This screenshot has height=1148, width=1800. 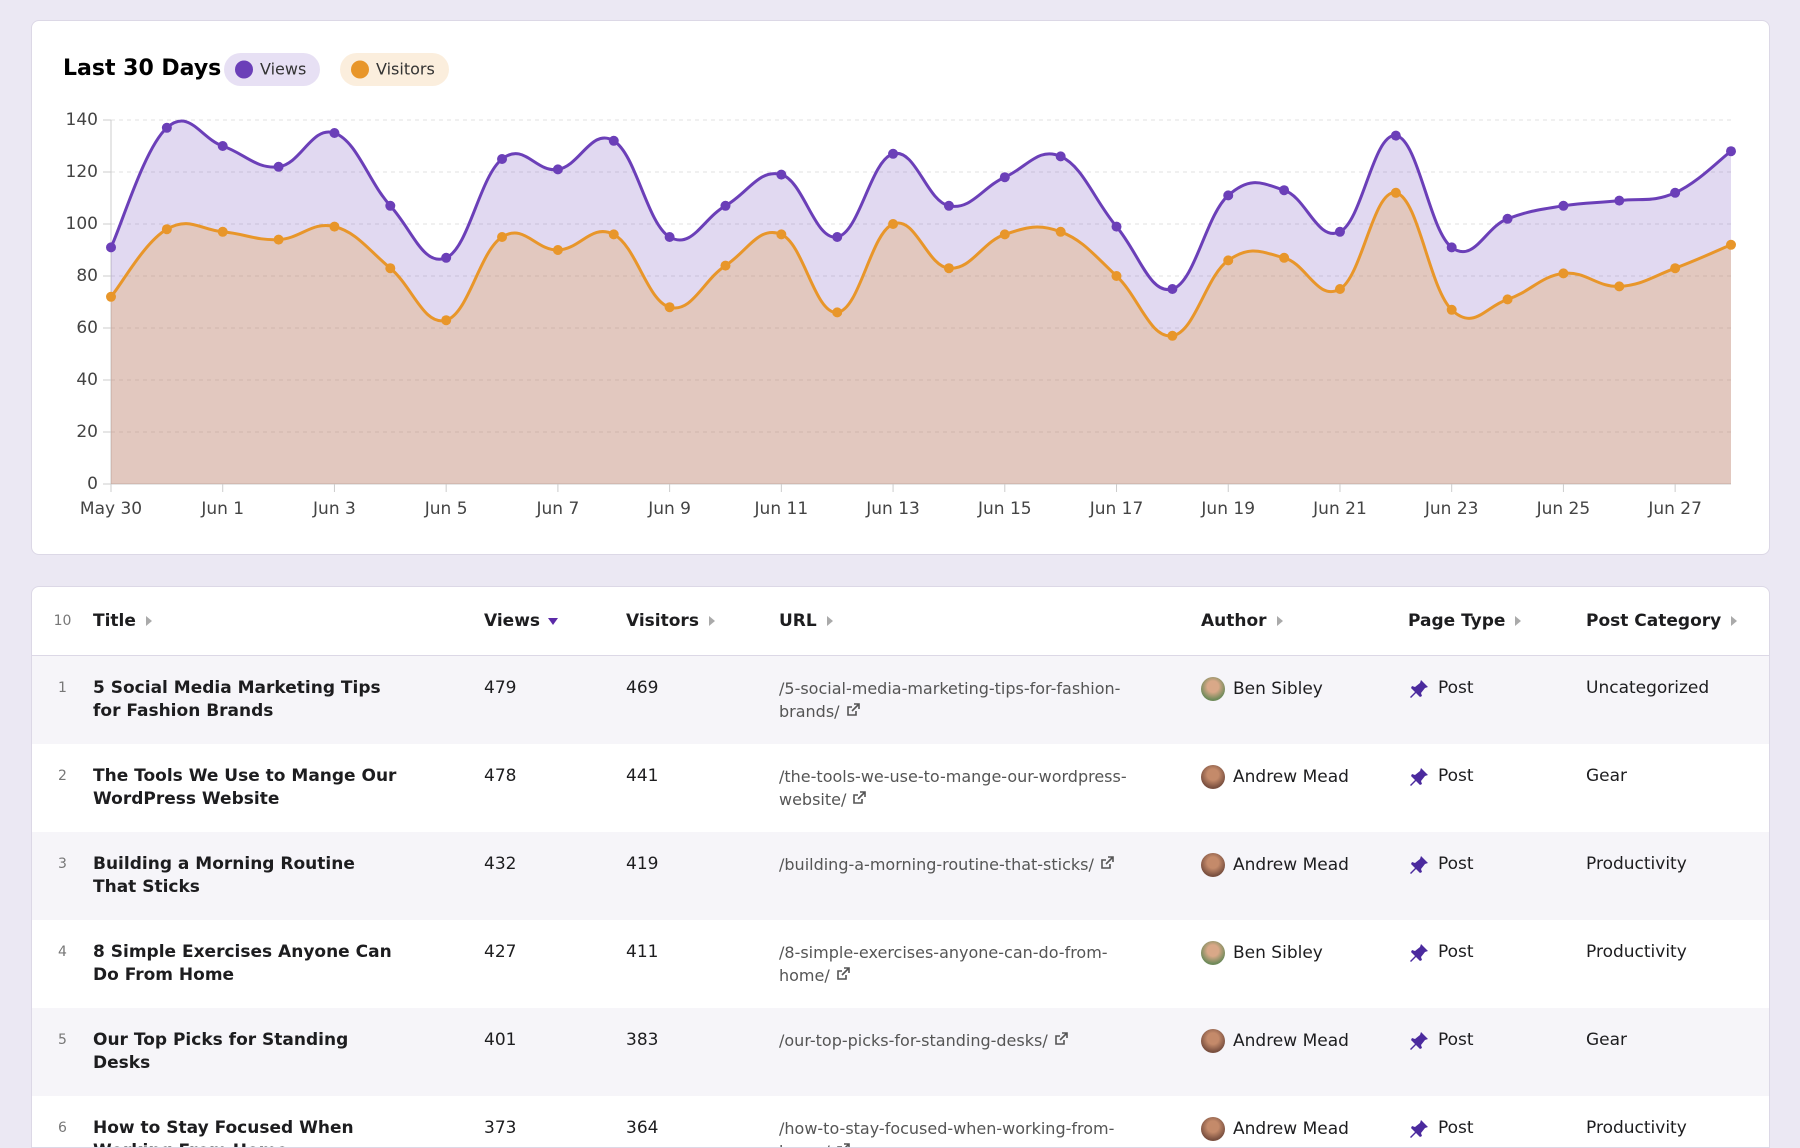 I want to click on avatar, so click(x=1213, y=1129).